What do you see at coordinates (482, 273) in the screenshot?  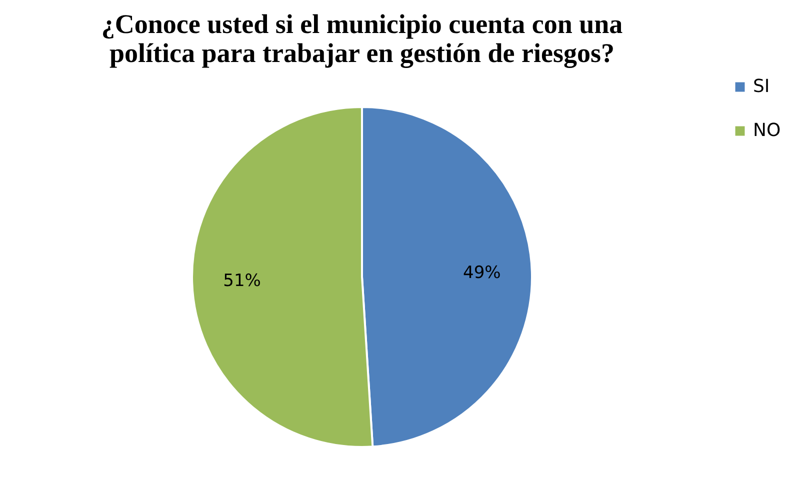 I see `data-label: 49%` at bounding box center [482, 273].